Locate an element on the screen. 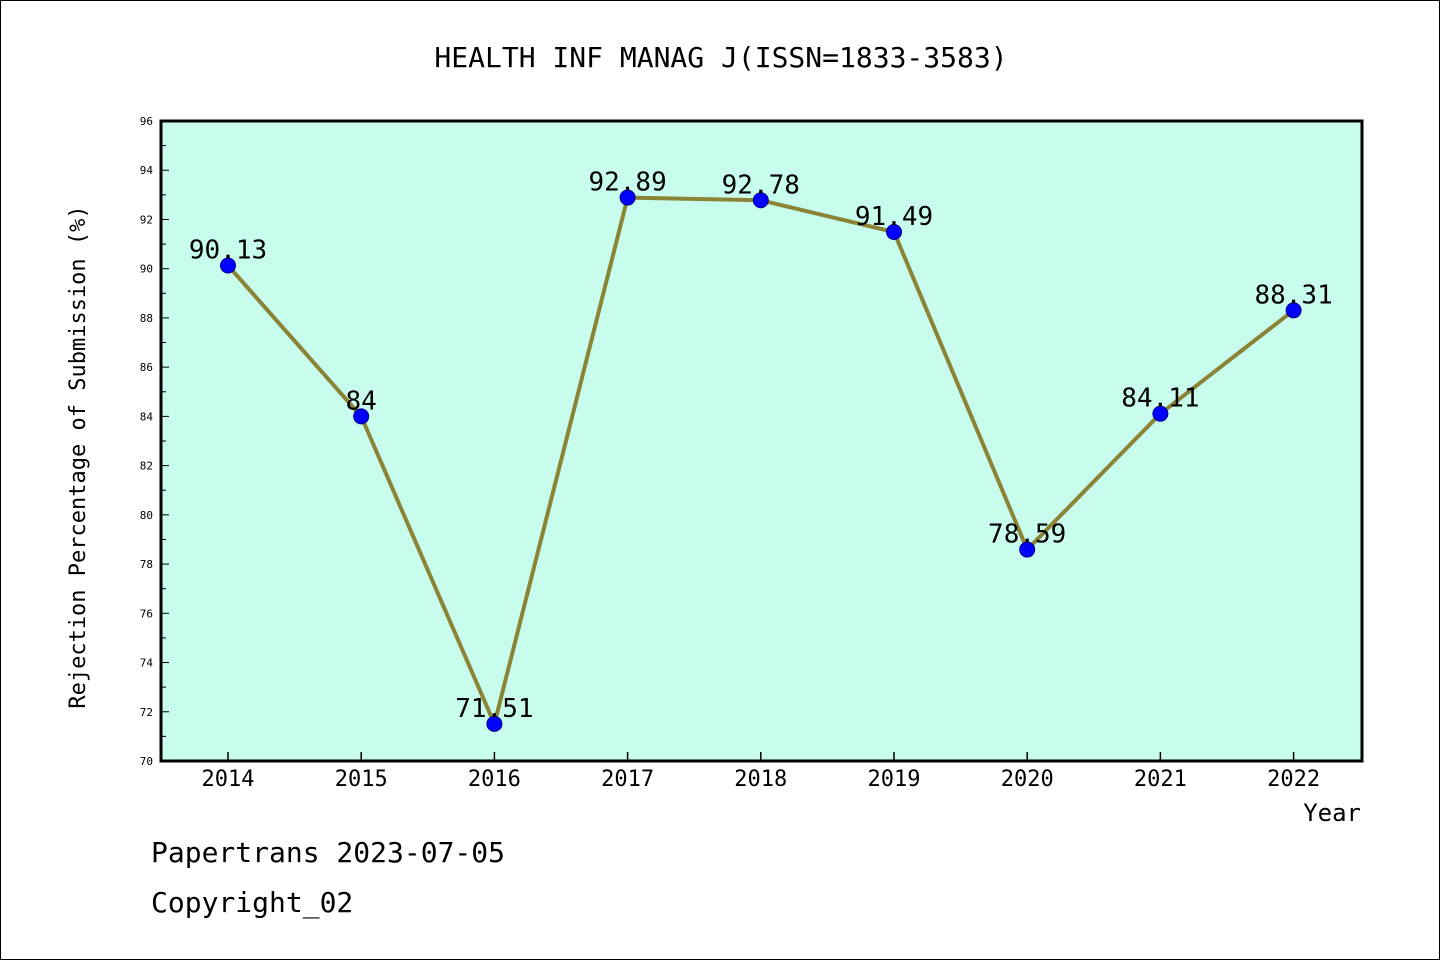 The image size is (1440, 961). footer-source: Papertrans 2023-07-05 is located at coordinates (328, 852).